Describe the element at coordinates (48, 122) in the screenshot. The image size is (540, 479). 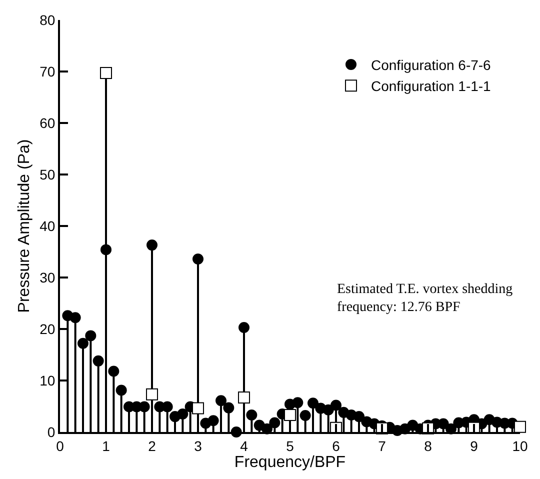
I see `y-tick-label: 60` at that location.